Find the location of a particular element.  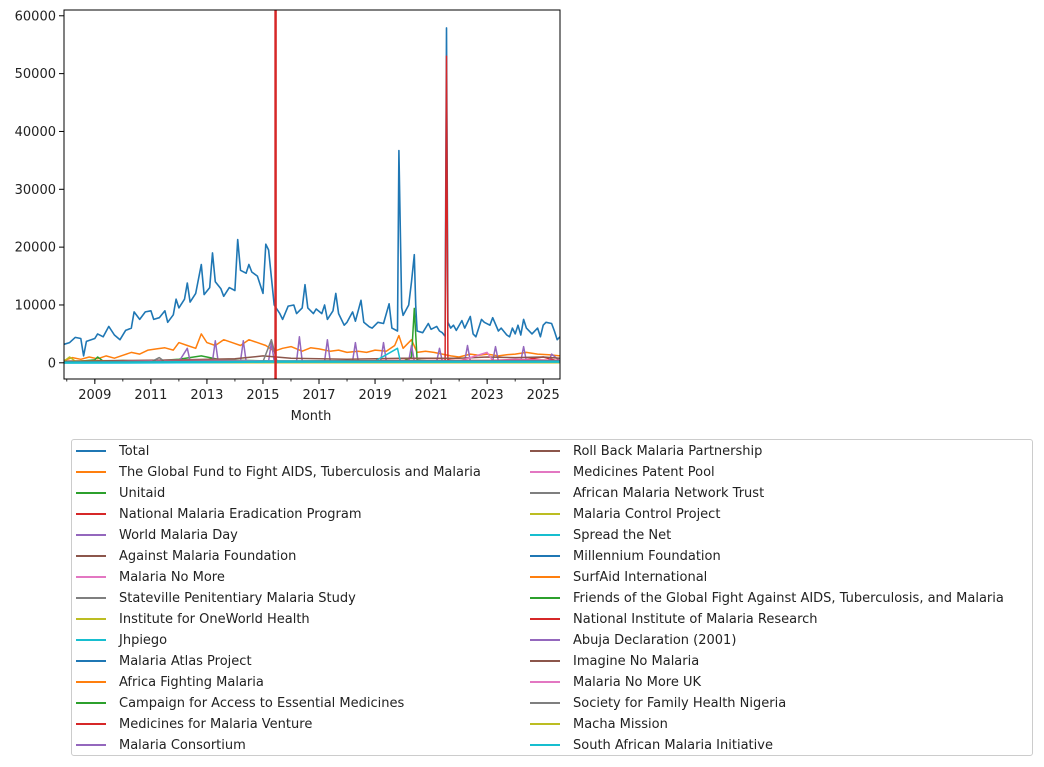

legend-item: Abuja Declaration (2001) is located at coordinates (633, 640).